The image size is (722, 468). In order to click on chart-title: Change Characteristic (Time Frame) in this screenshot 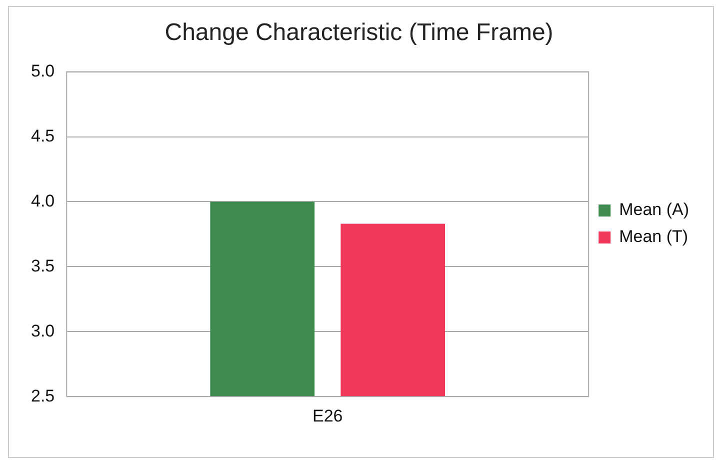, I will do `click(359, 32)`.